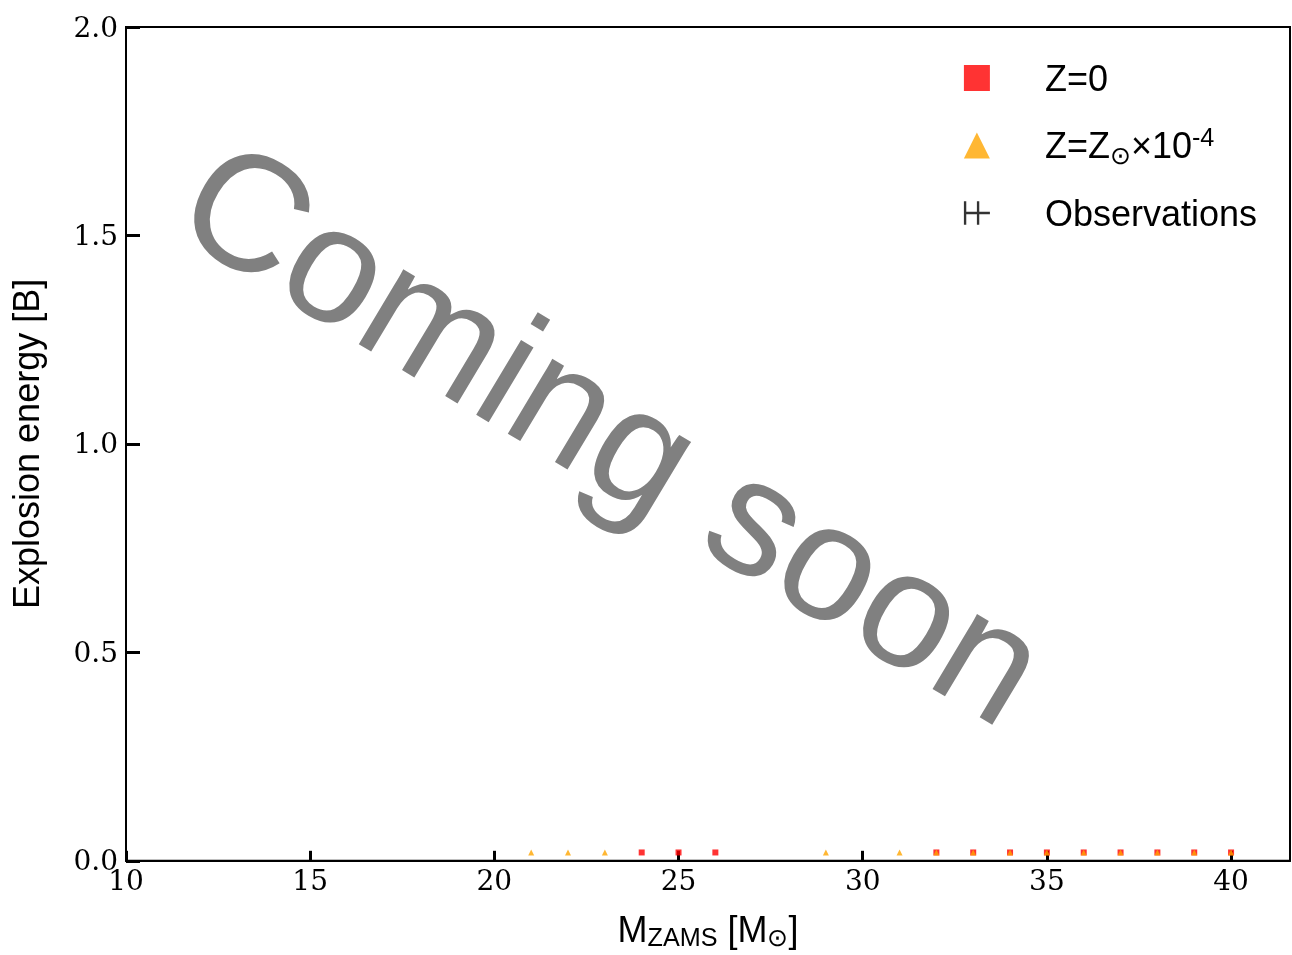  Describe the element at coordinates (95, 652) in the screenshot. I see `y-tick-label: 0.5` at that location.